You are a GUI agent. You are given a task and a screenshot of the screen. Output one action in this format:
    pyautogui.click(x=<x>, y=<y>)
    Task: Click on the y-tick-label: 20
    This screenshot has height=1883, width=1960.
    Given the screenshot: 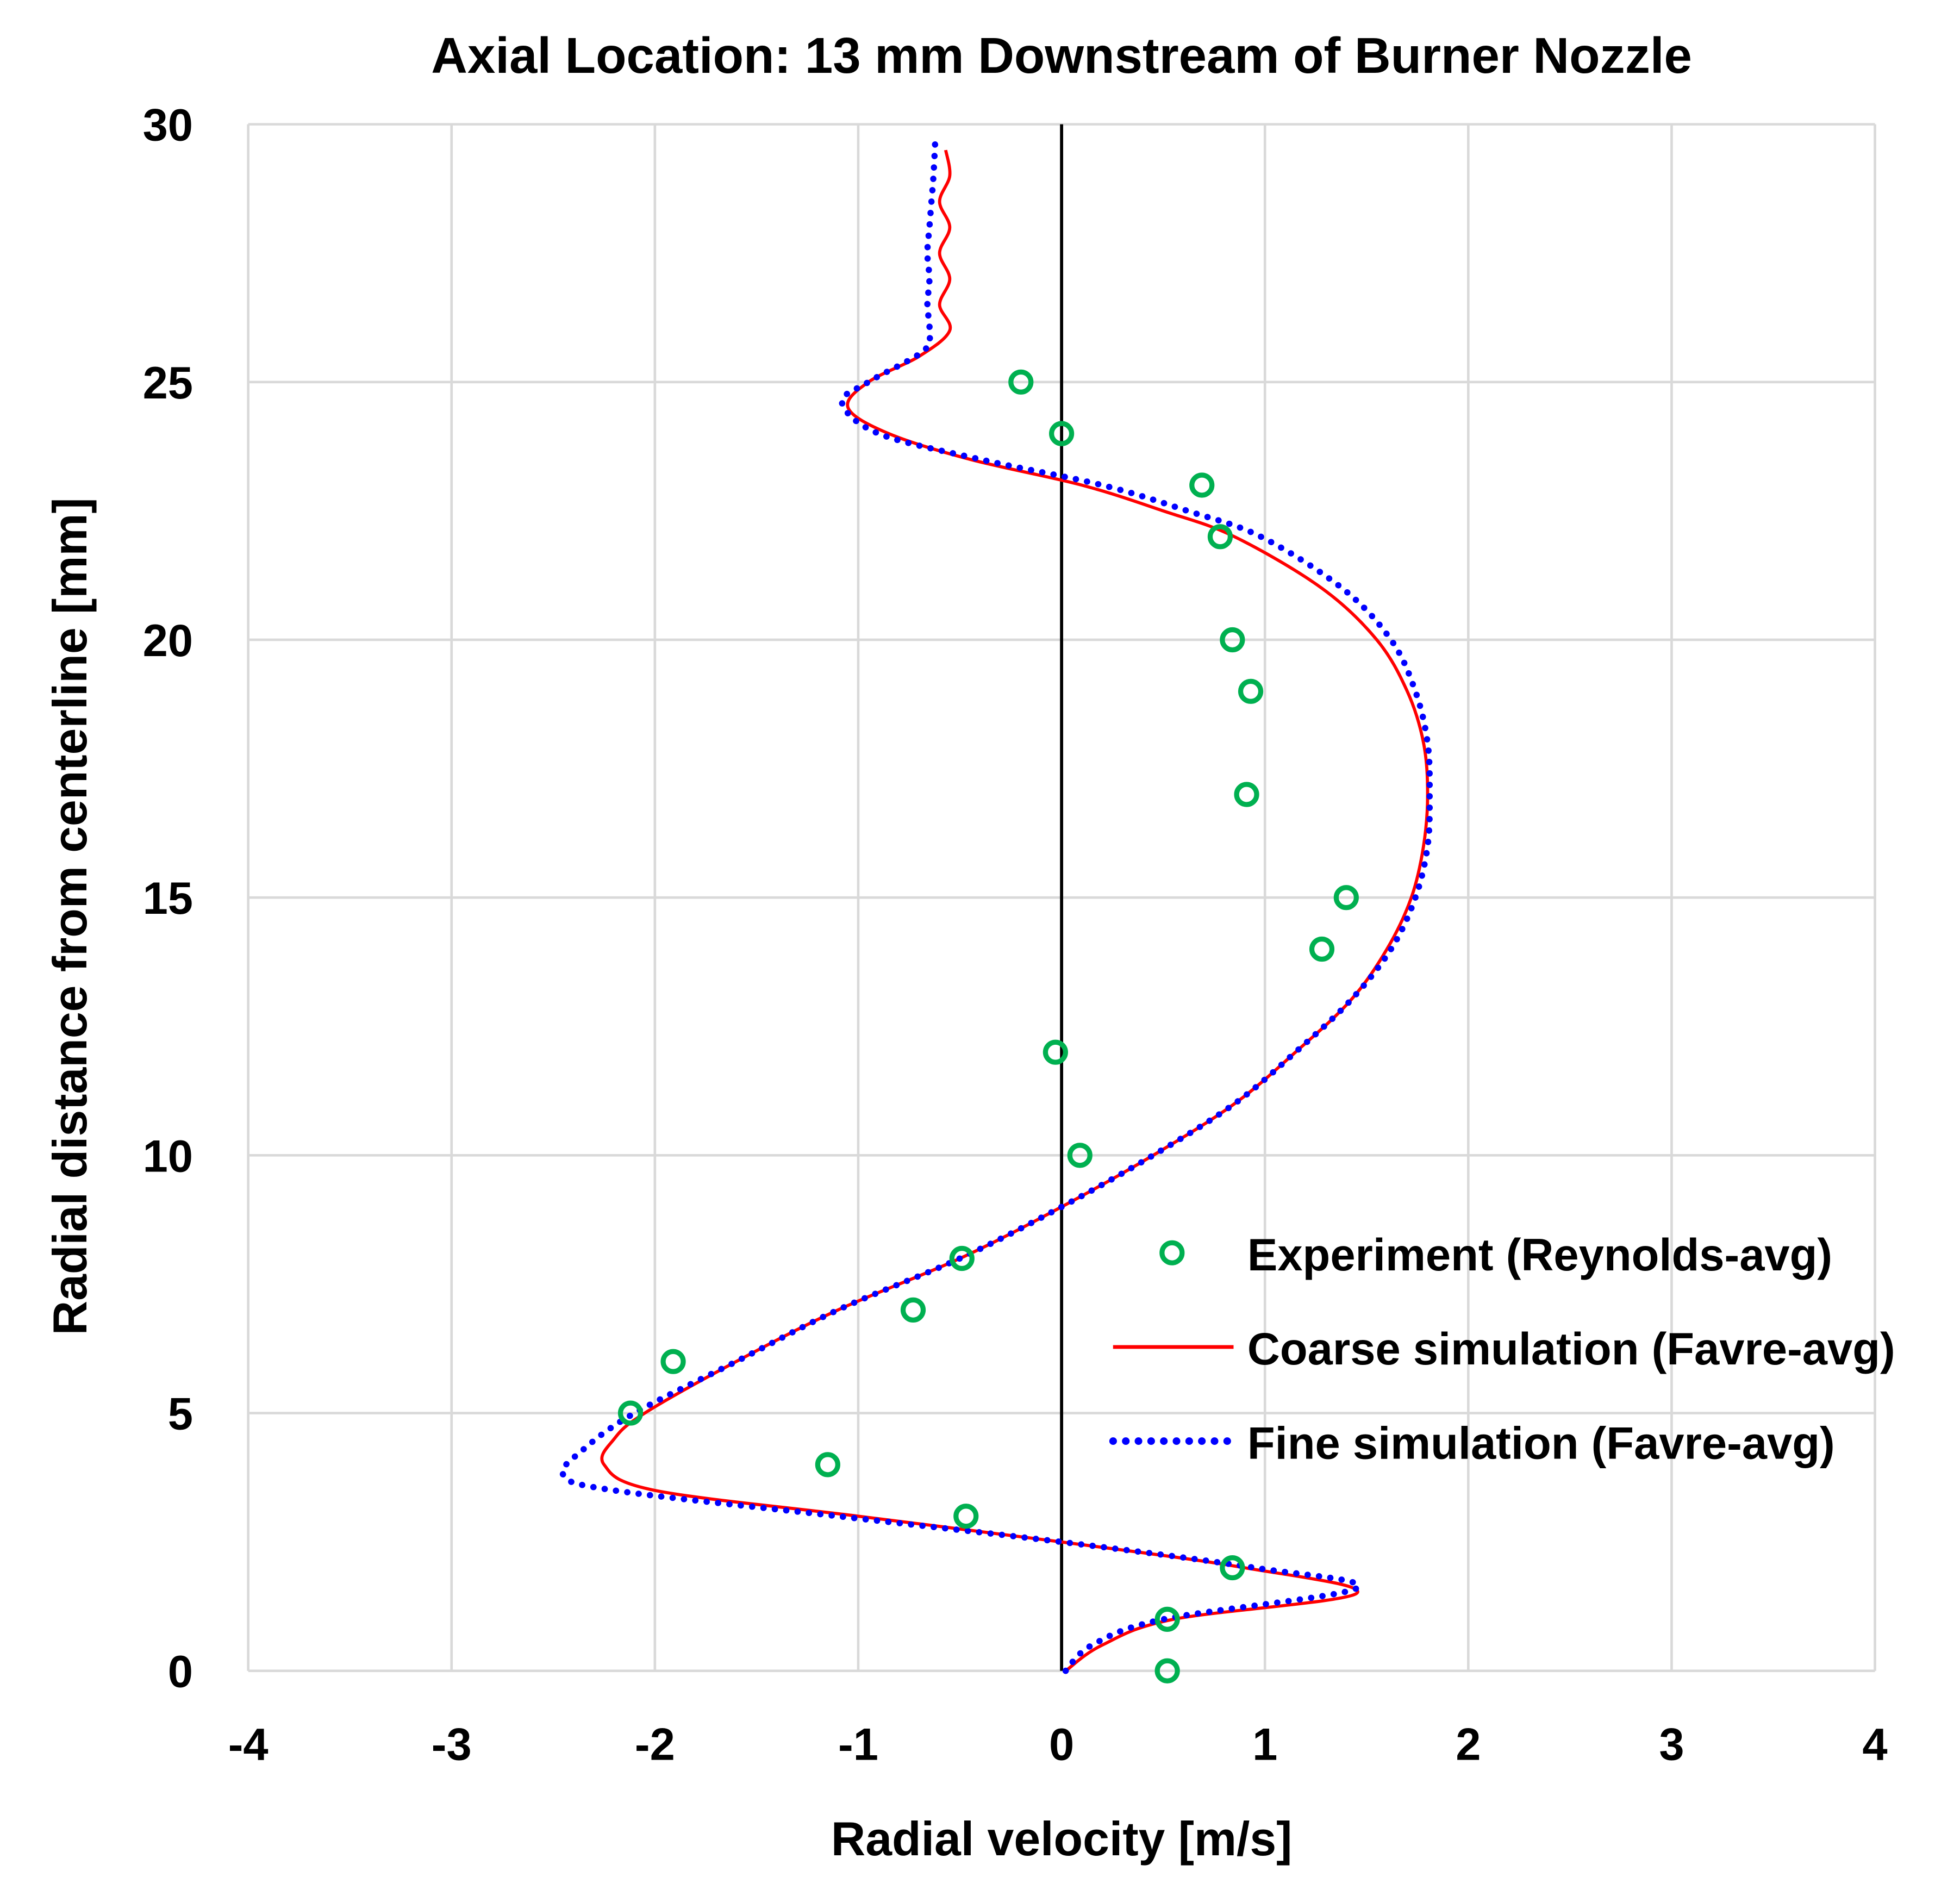 What is the action you would take?
    pyautogui.click(x=168, y=640)
    